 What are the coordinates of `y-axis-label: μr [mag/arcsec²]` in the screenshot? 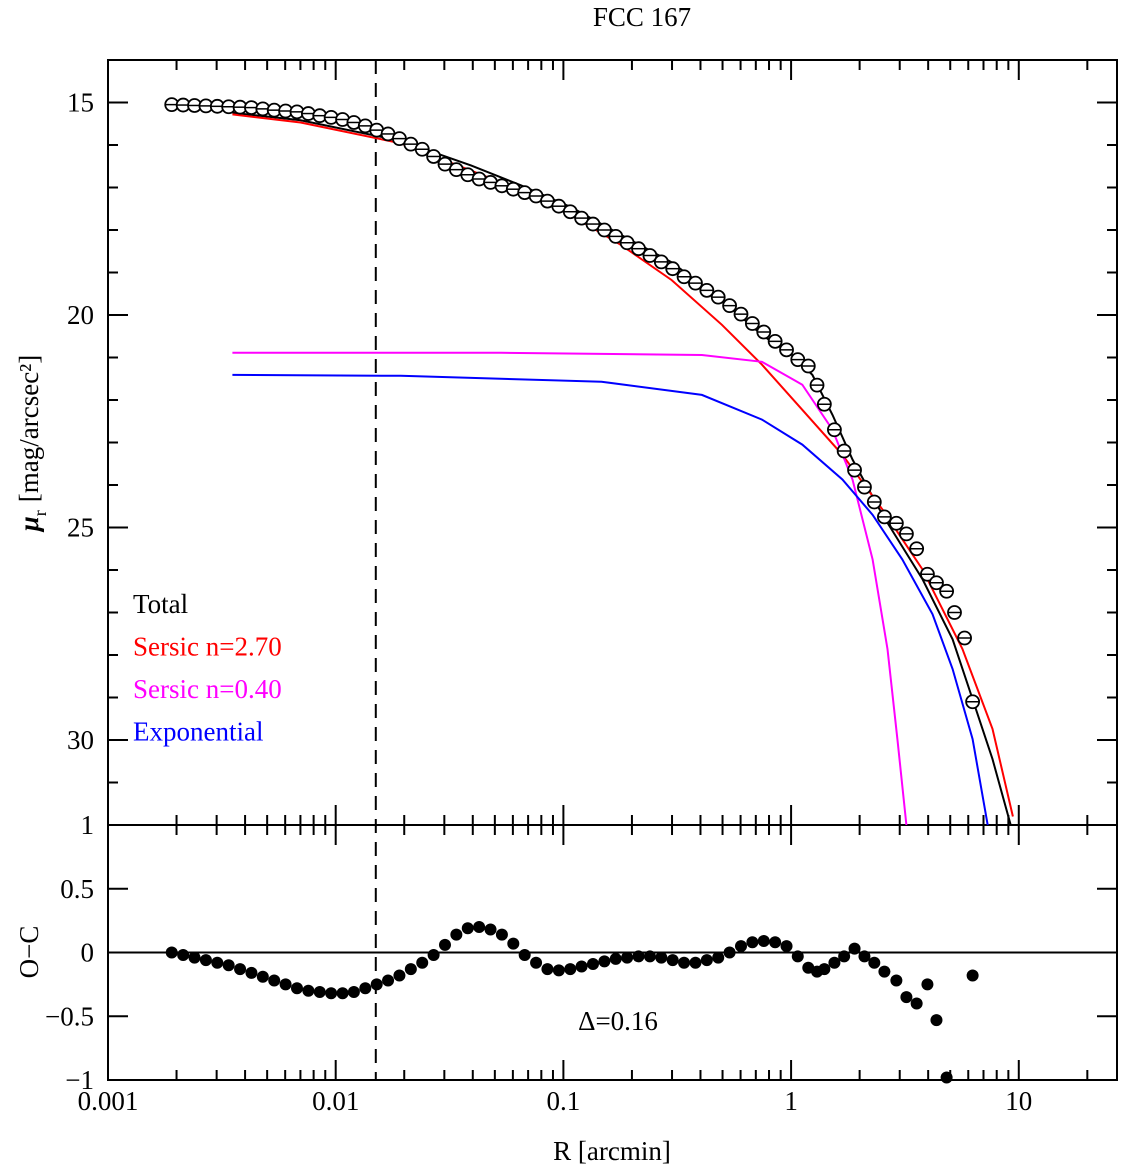 It's located at (32, 444).